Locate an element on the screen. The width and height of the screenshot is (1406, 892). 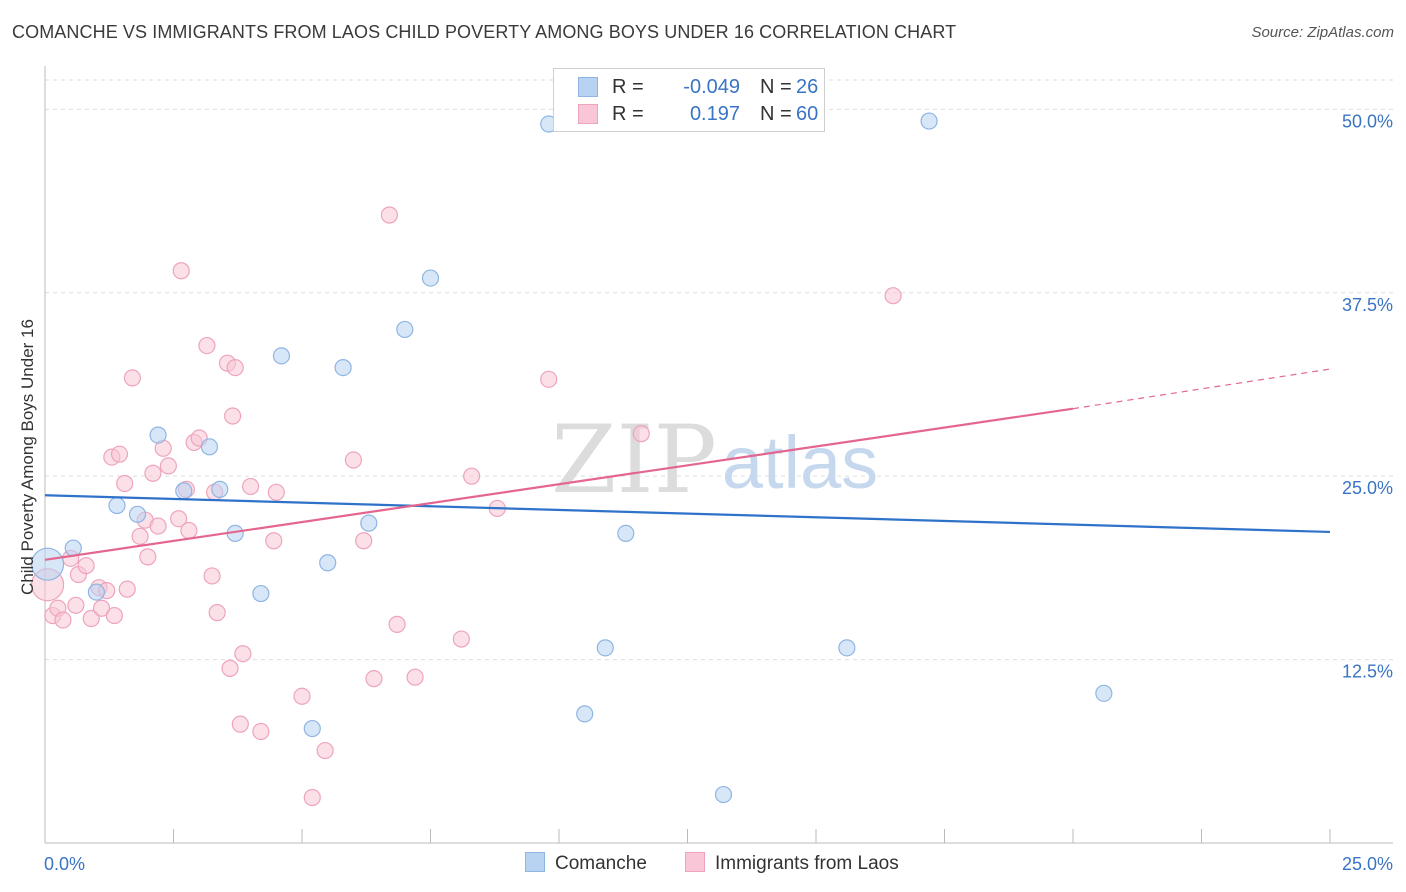
bottom-legend-laos: Immigrants from Laos is located at coordinates (792, 863).